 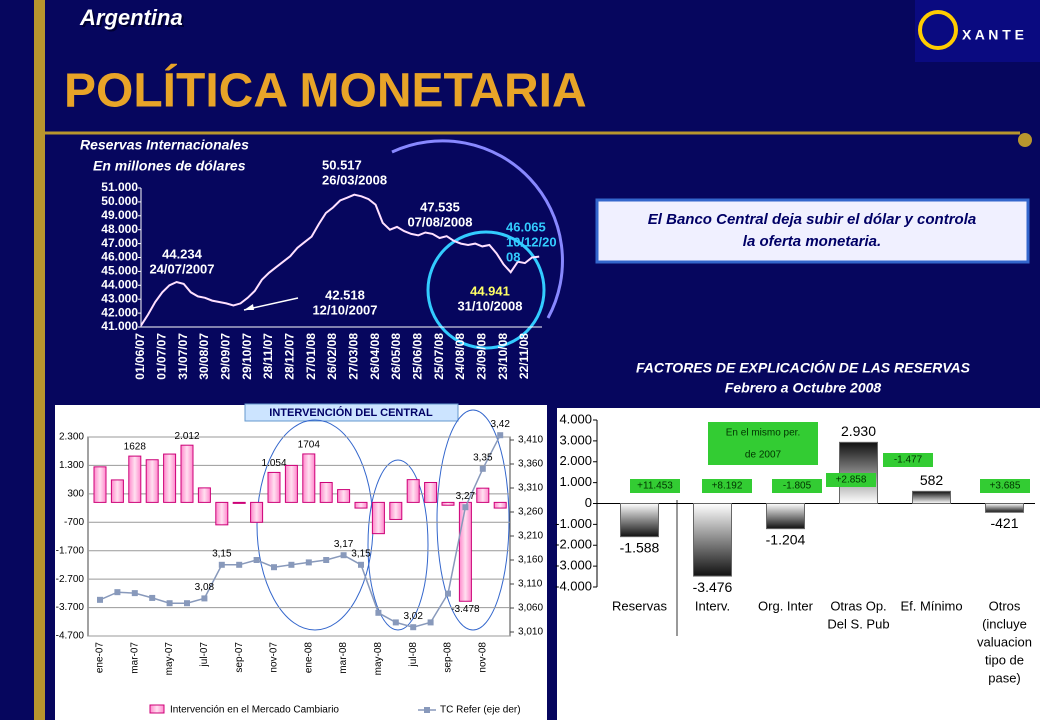 What do you see at coordinates (1004, 523) in the screenshot?
I see `data-label: -421` at bounding box center [1004, 523].